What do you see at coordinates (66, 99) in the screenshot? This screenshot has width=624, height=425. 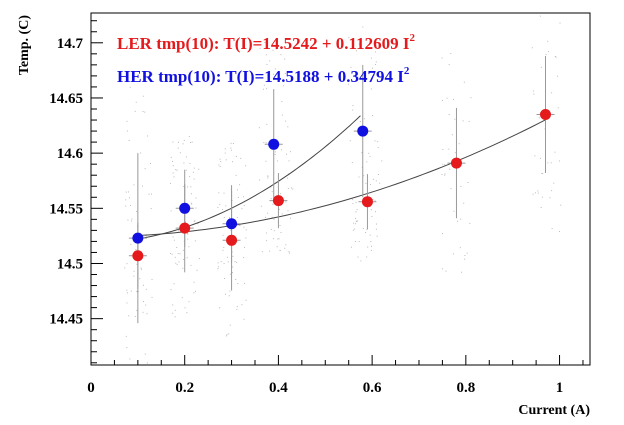 I see `y-tick-label: 14.65` at bounding box center [66, 99].